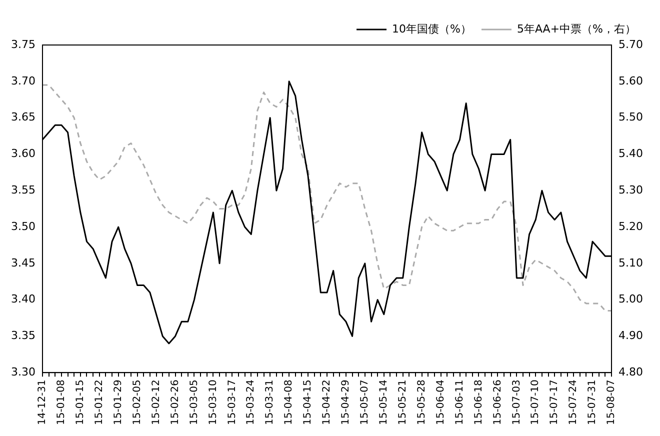  What do you see at coordinates (460, 402) in the screenshot?
I see `x-tick-label: 15-06-11` at bounding box center [460, 402].